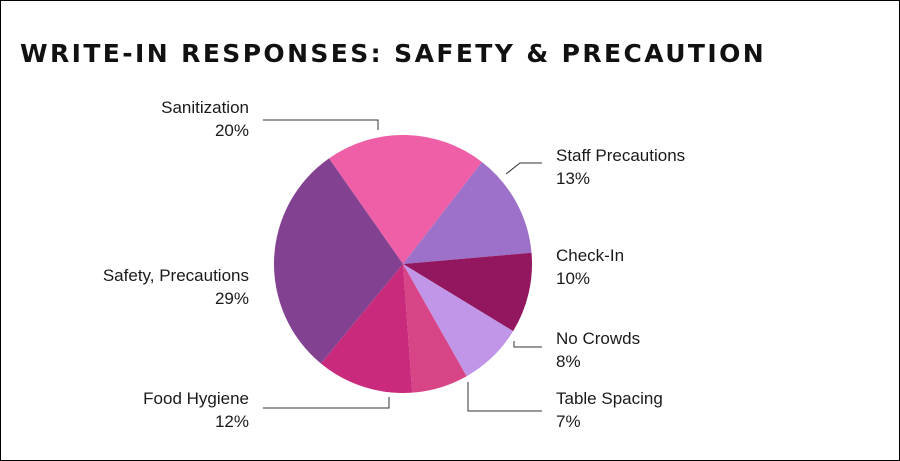  I want to click on leader-line-food-hygiene, so click(326, 403).